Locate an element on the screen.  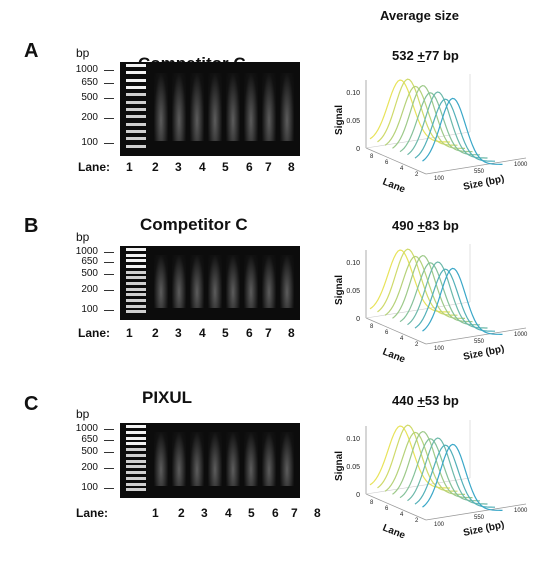
average-sd: 53 bp is located at coordinates (441, 400).